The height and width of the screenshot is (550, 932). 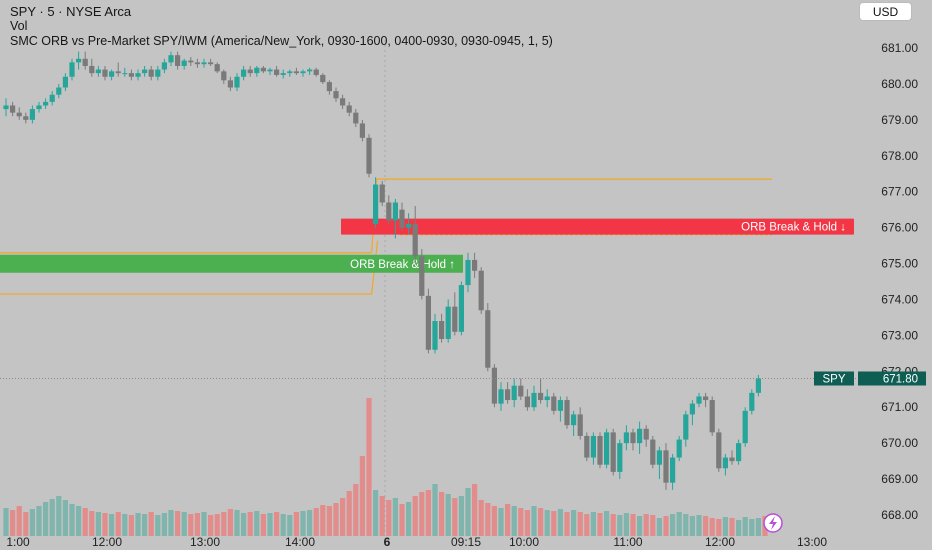 I want to click on x-tick-label: 09:15, so click(x=466, y=542).